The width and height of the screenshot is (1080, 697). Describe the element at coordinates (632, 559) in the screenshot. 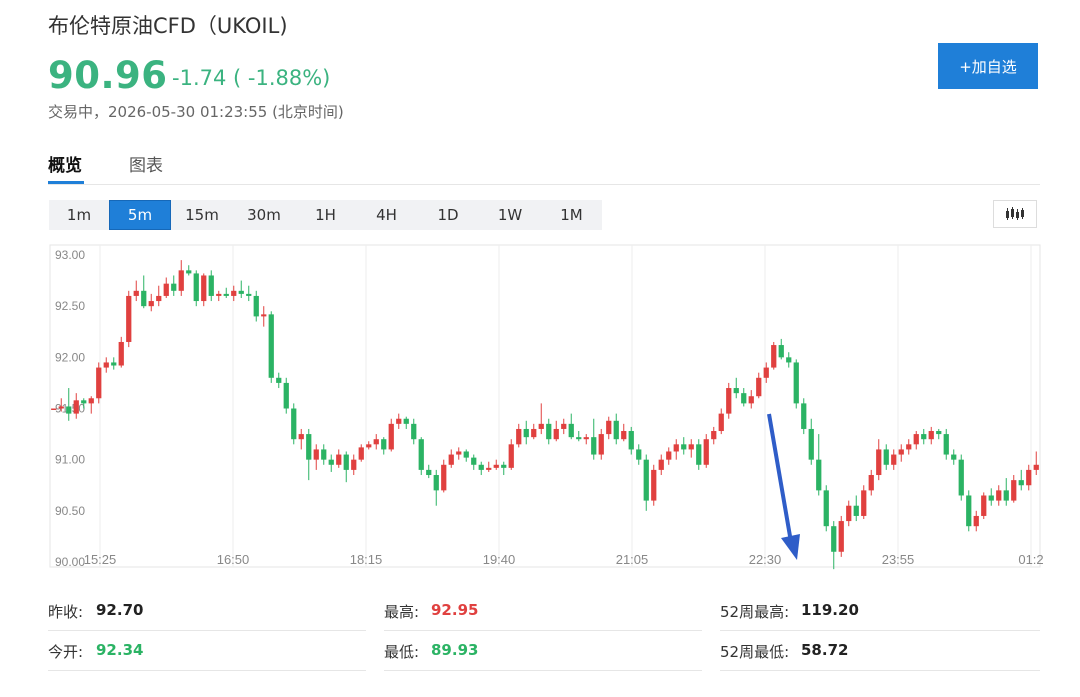

I see `x-tick-label: 21:05` at that location.